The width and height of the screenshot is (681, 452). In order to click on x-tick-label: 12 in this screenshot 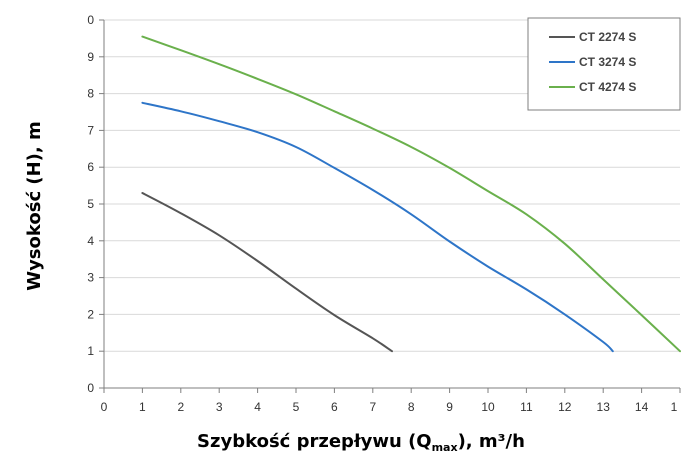, I will do `click(565, 407)`.